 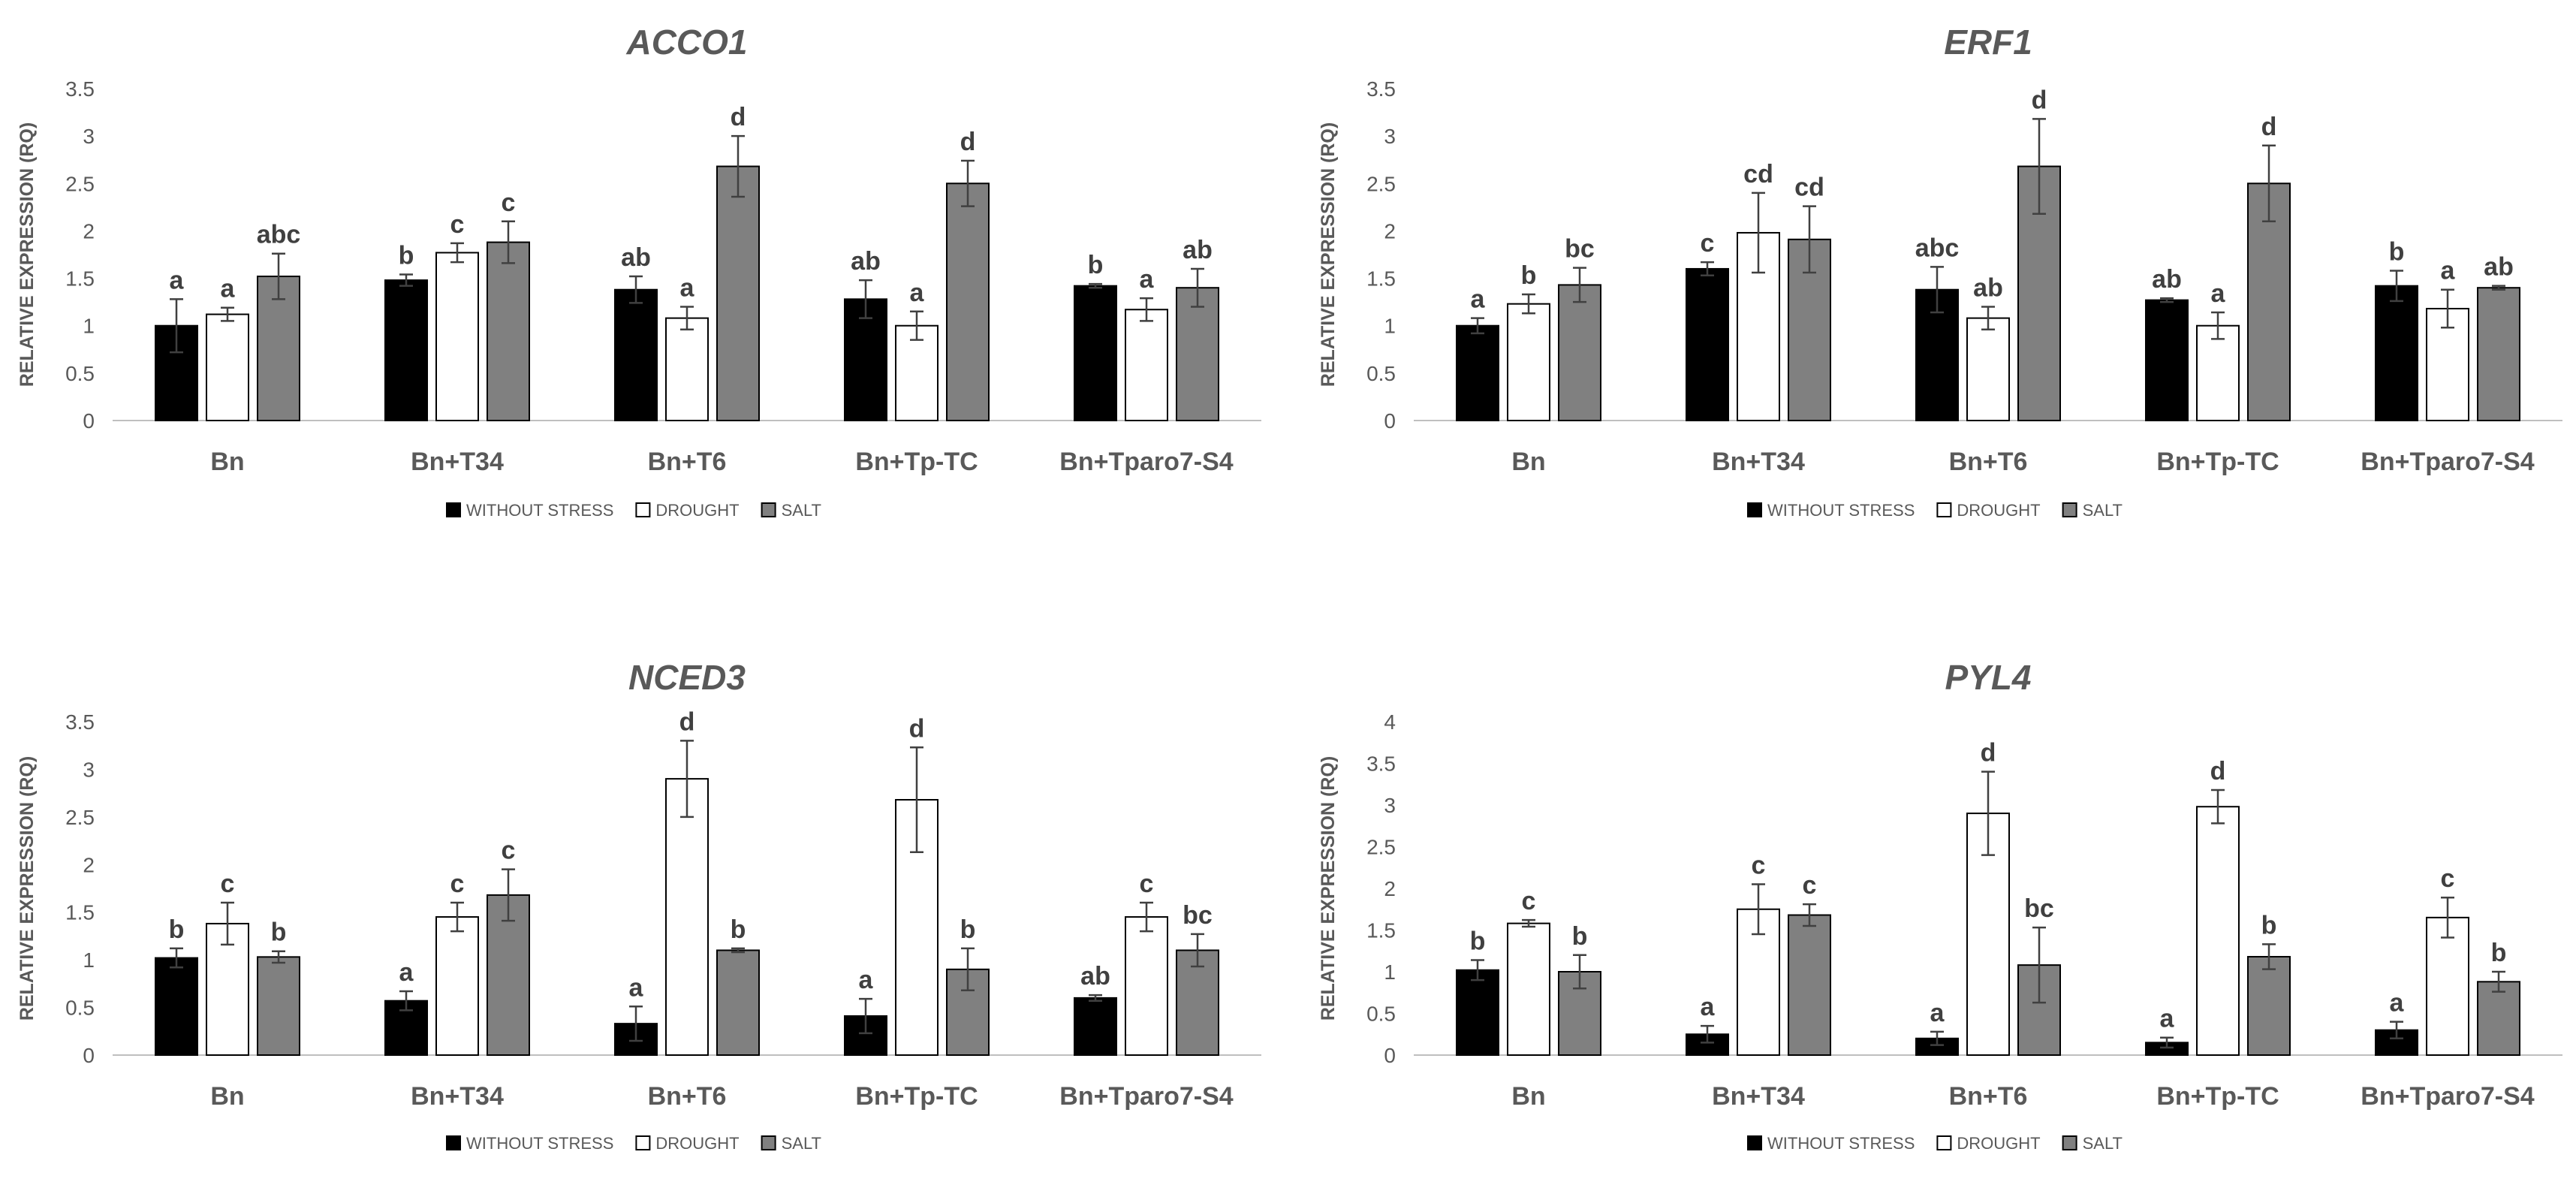 I want to click on chart-title: PYL4, so click(x=1988, y=677).